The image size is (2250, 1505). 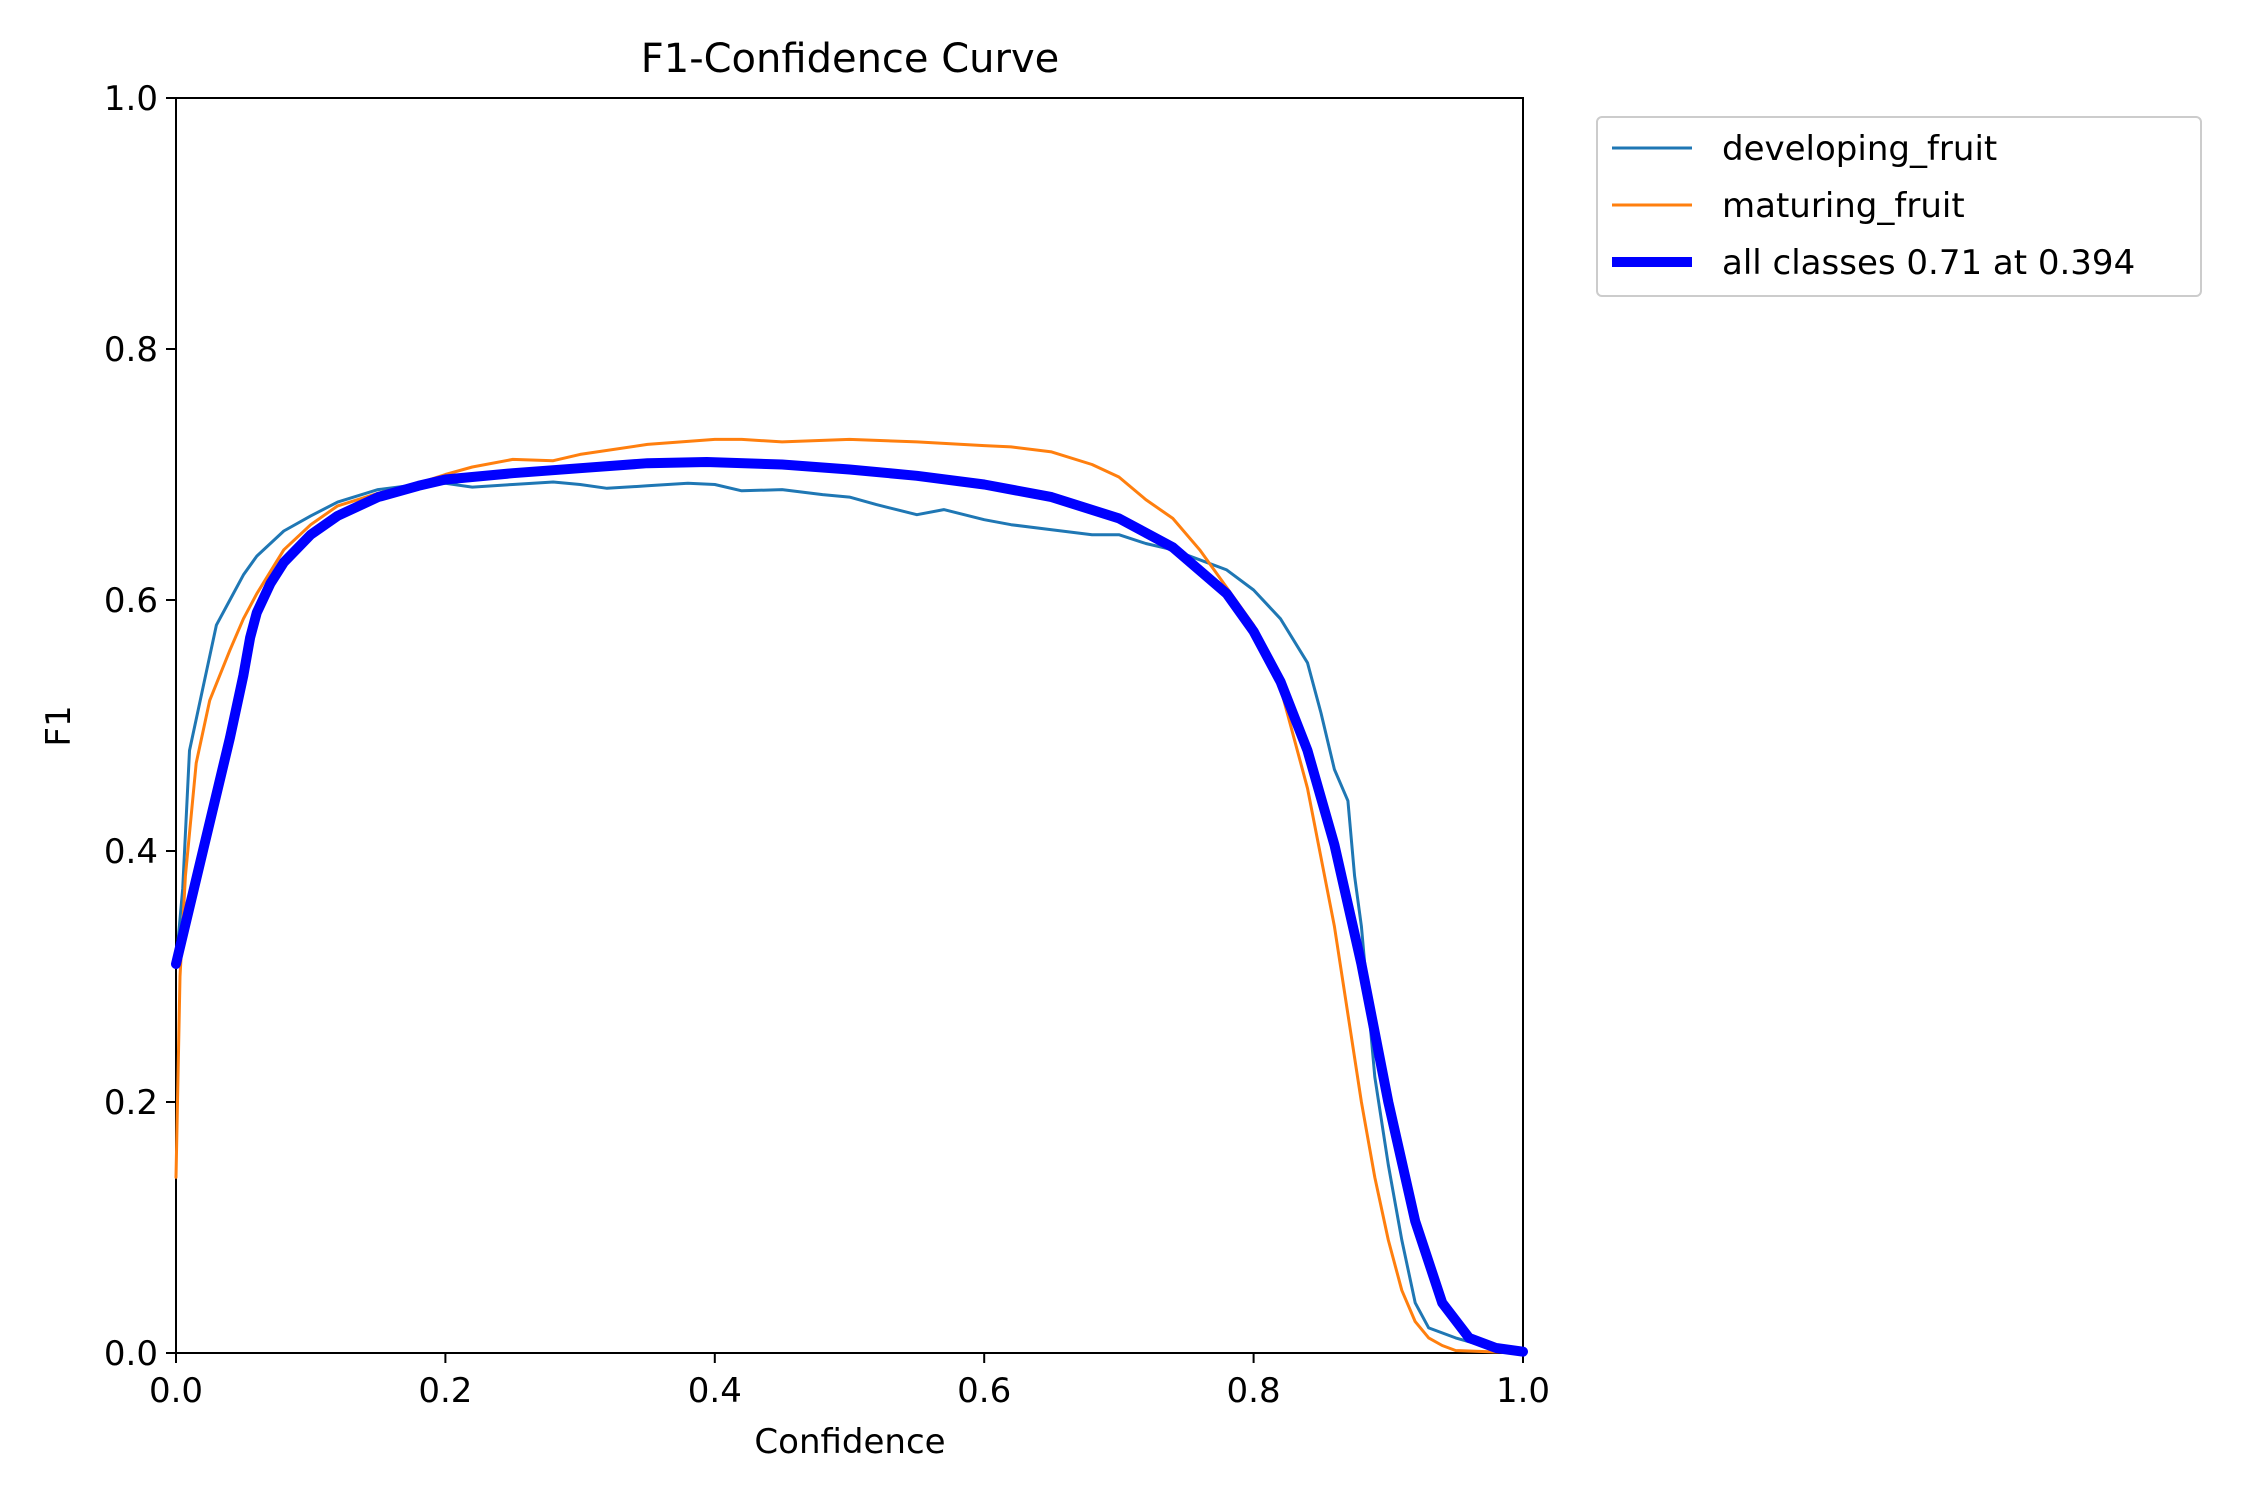 What do you see at coordinates (984, 1391) in the screenshot?
I see `x-tick-label: 0.6` at bounding box center [984, 1391].